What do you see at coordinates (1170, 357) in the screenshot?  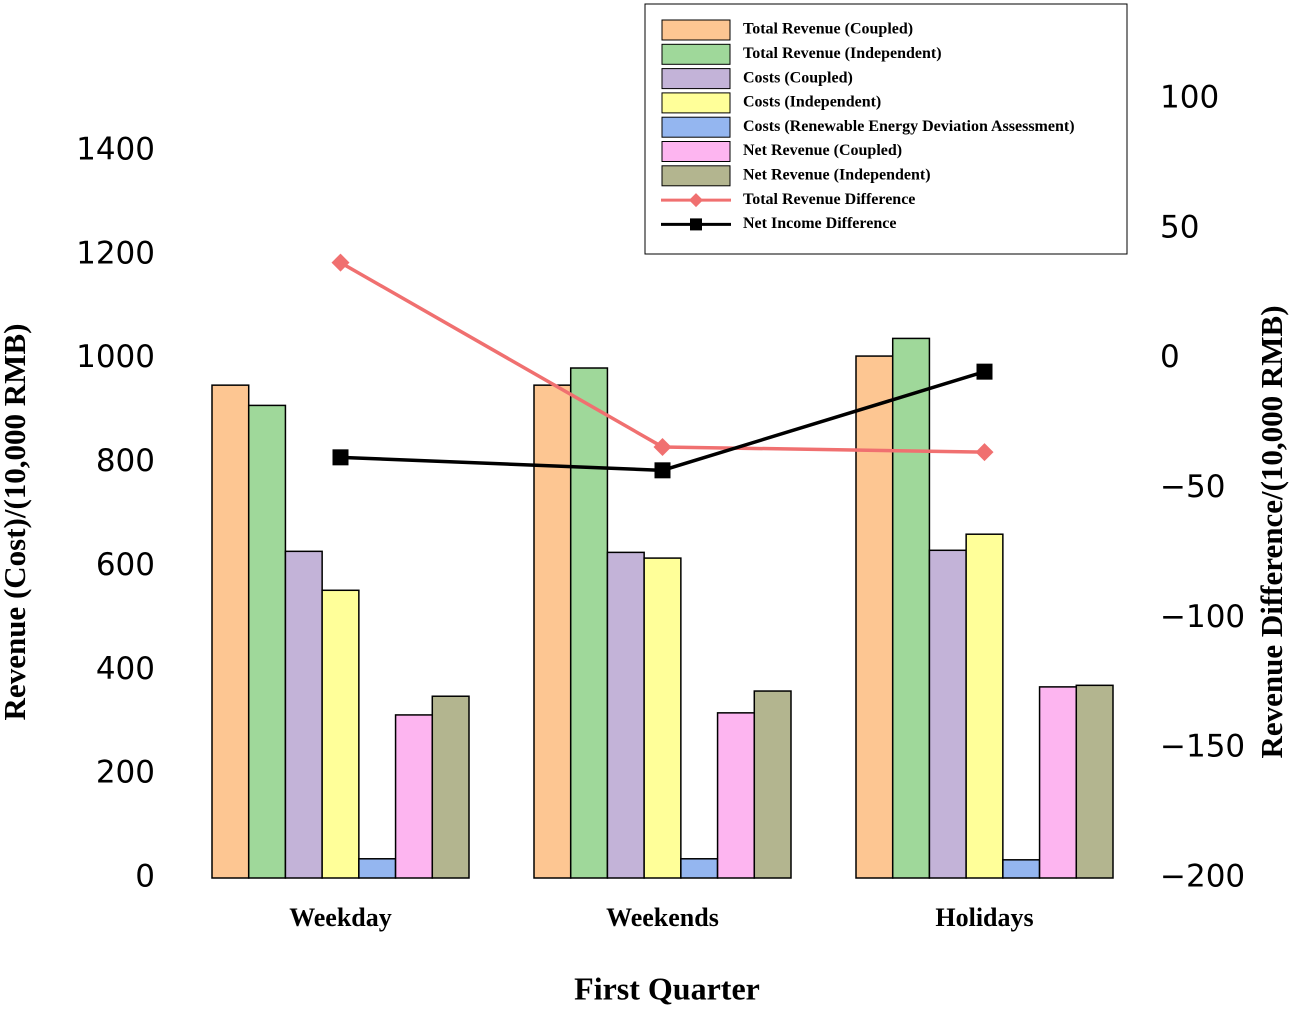 I see `y2-tick-label: 0` at bounding box center [1170, 357].